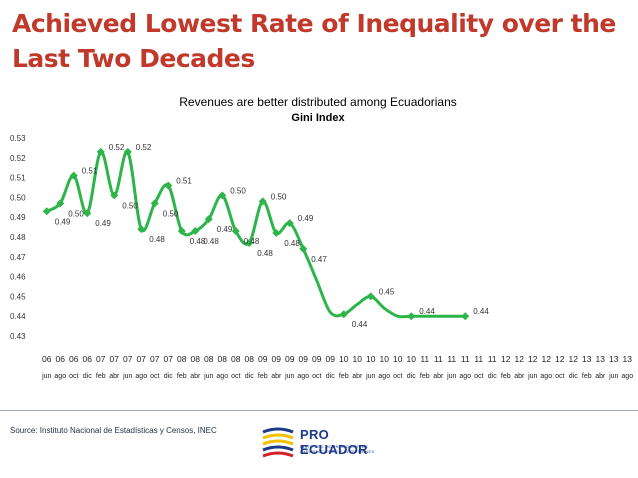 The image size is (638, 478). I want to click on x-year-label: 06, so click(88, 359).